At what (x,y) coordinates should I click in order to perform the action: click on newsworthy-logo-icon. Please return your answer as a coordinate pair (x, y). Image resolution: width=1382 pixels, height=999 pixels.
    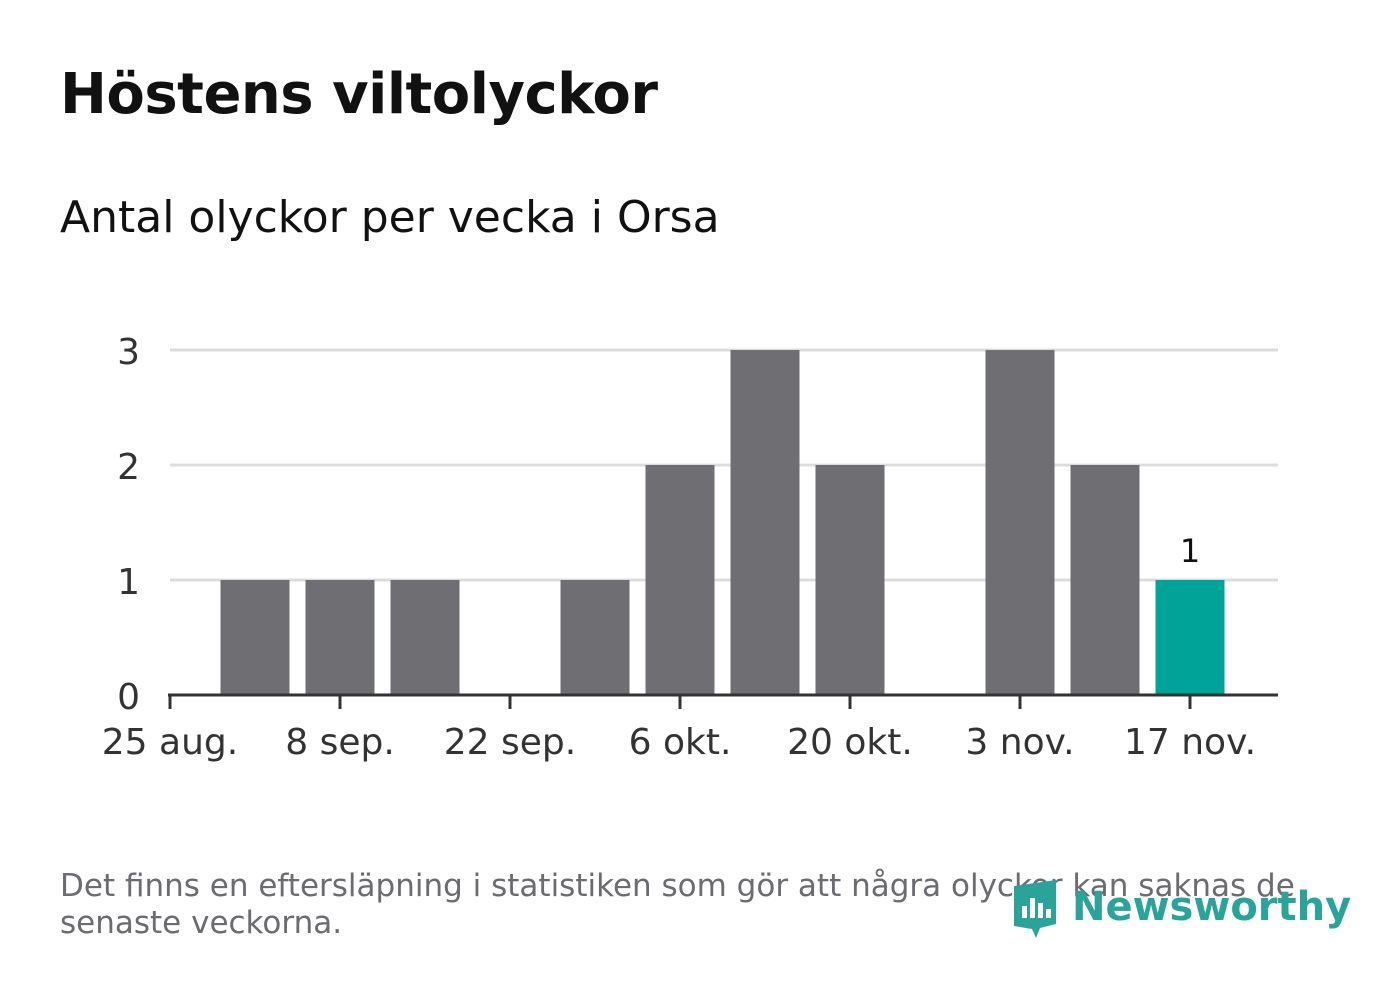
    Looking at the image, I should click on (1035, 909).